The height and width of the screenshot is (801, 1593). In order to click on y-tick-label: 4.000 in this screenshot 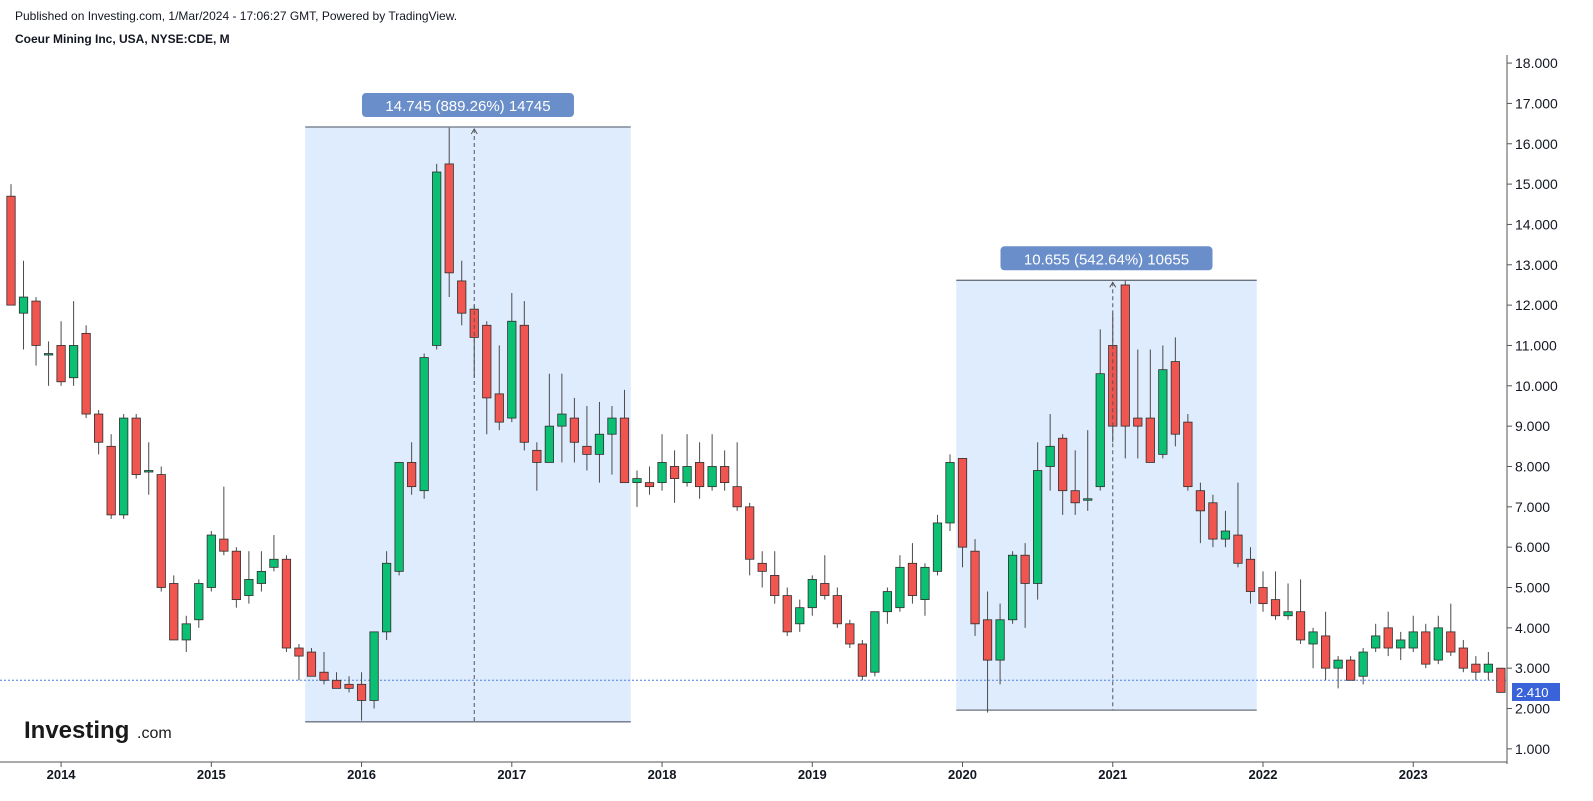, I will do `click(1532, 628)`.